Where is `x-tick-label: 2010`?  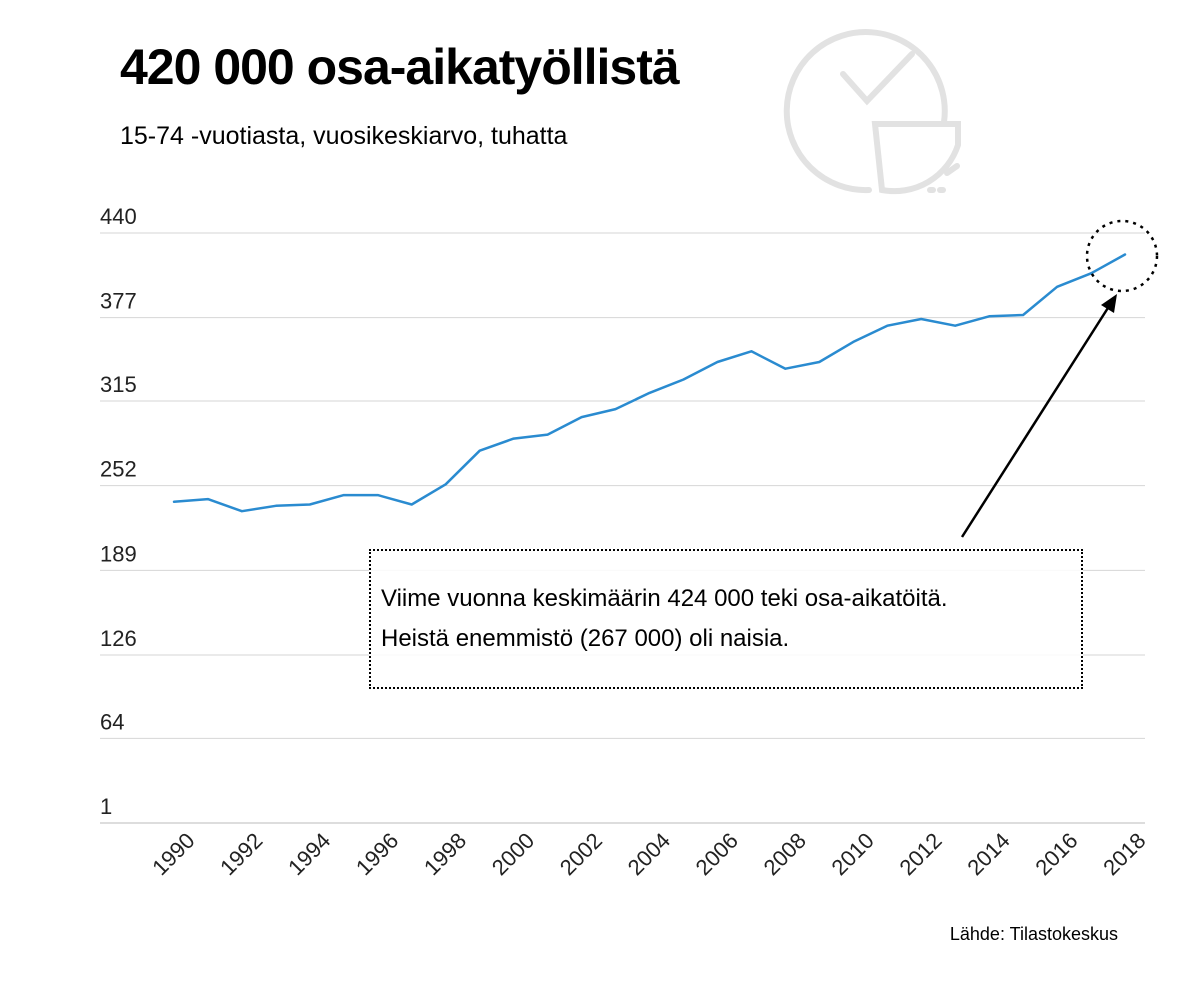
x-tick-label: 2010 is located at coordinates (853, 854).